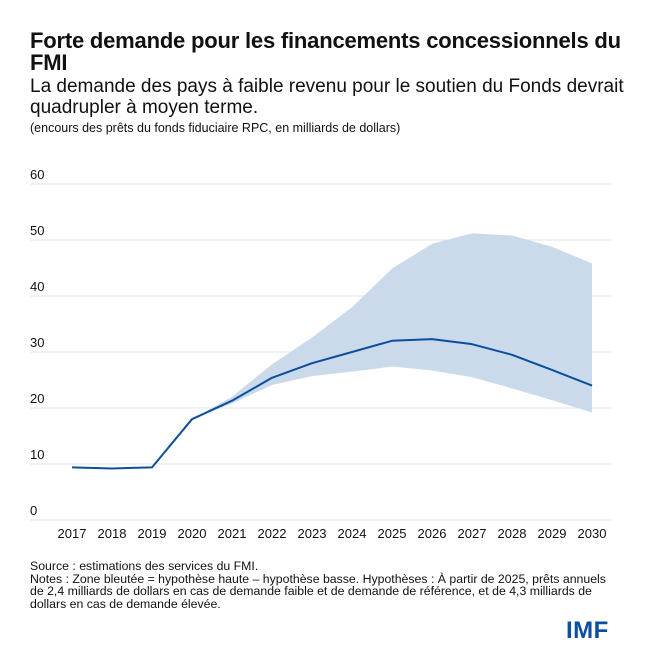 The width and height of the screenshot is (650, 652). Describe the element at coordinates (592, 533) in the screenshot. I see `x-tick-label: 2030` at that location.